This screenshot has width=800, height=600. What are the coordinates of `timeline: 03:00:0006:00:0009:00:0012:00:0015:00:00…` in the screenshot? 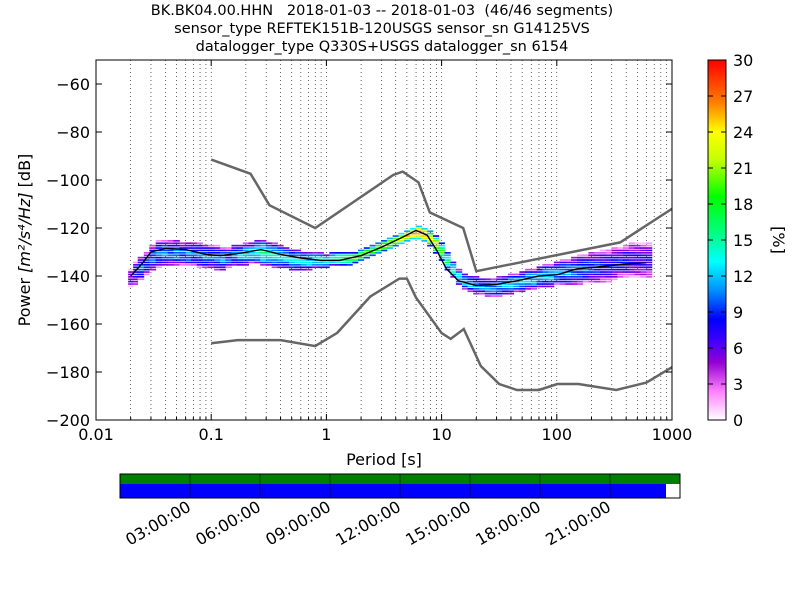 It's located at (400, 511).